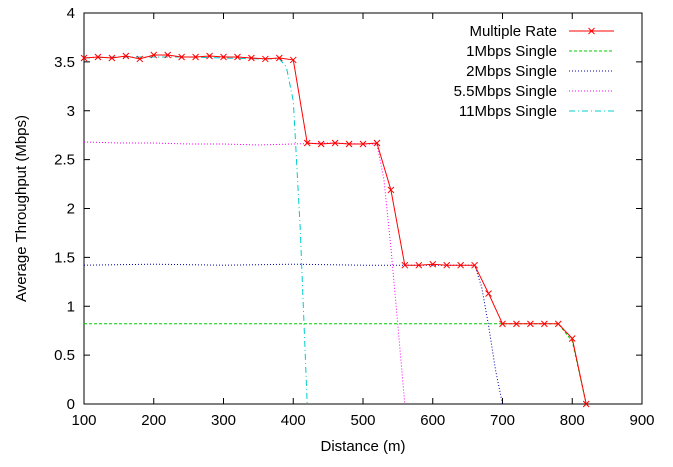 This screenshot has width=673, height=467. I want to click on x-axis-label: Distance (m), so click(362, 446).